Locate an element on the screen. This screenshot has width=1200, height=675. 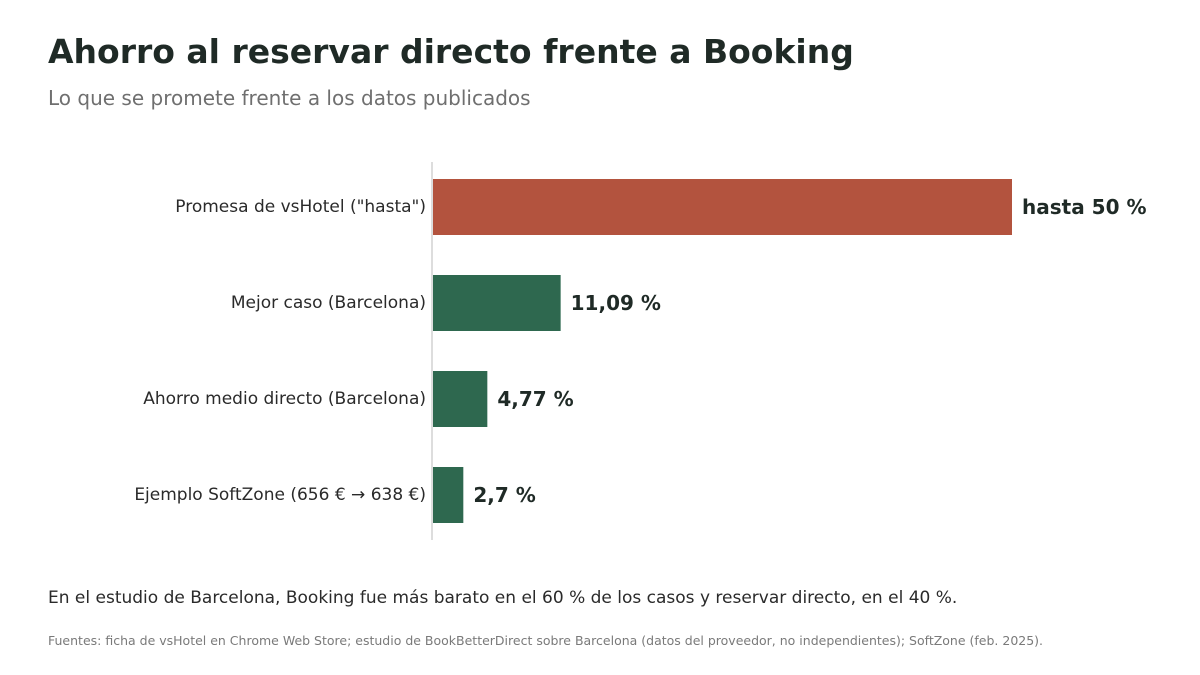
category-label: Mejor caso (Barcelona) is located at coordinates (328, 303).